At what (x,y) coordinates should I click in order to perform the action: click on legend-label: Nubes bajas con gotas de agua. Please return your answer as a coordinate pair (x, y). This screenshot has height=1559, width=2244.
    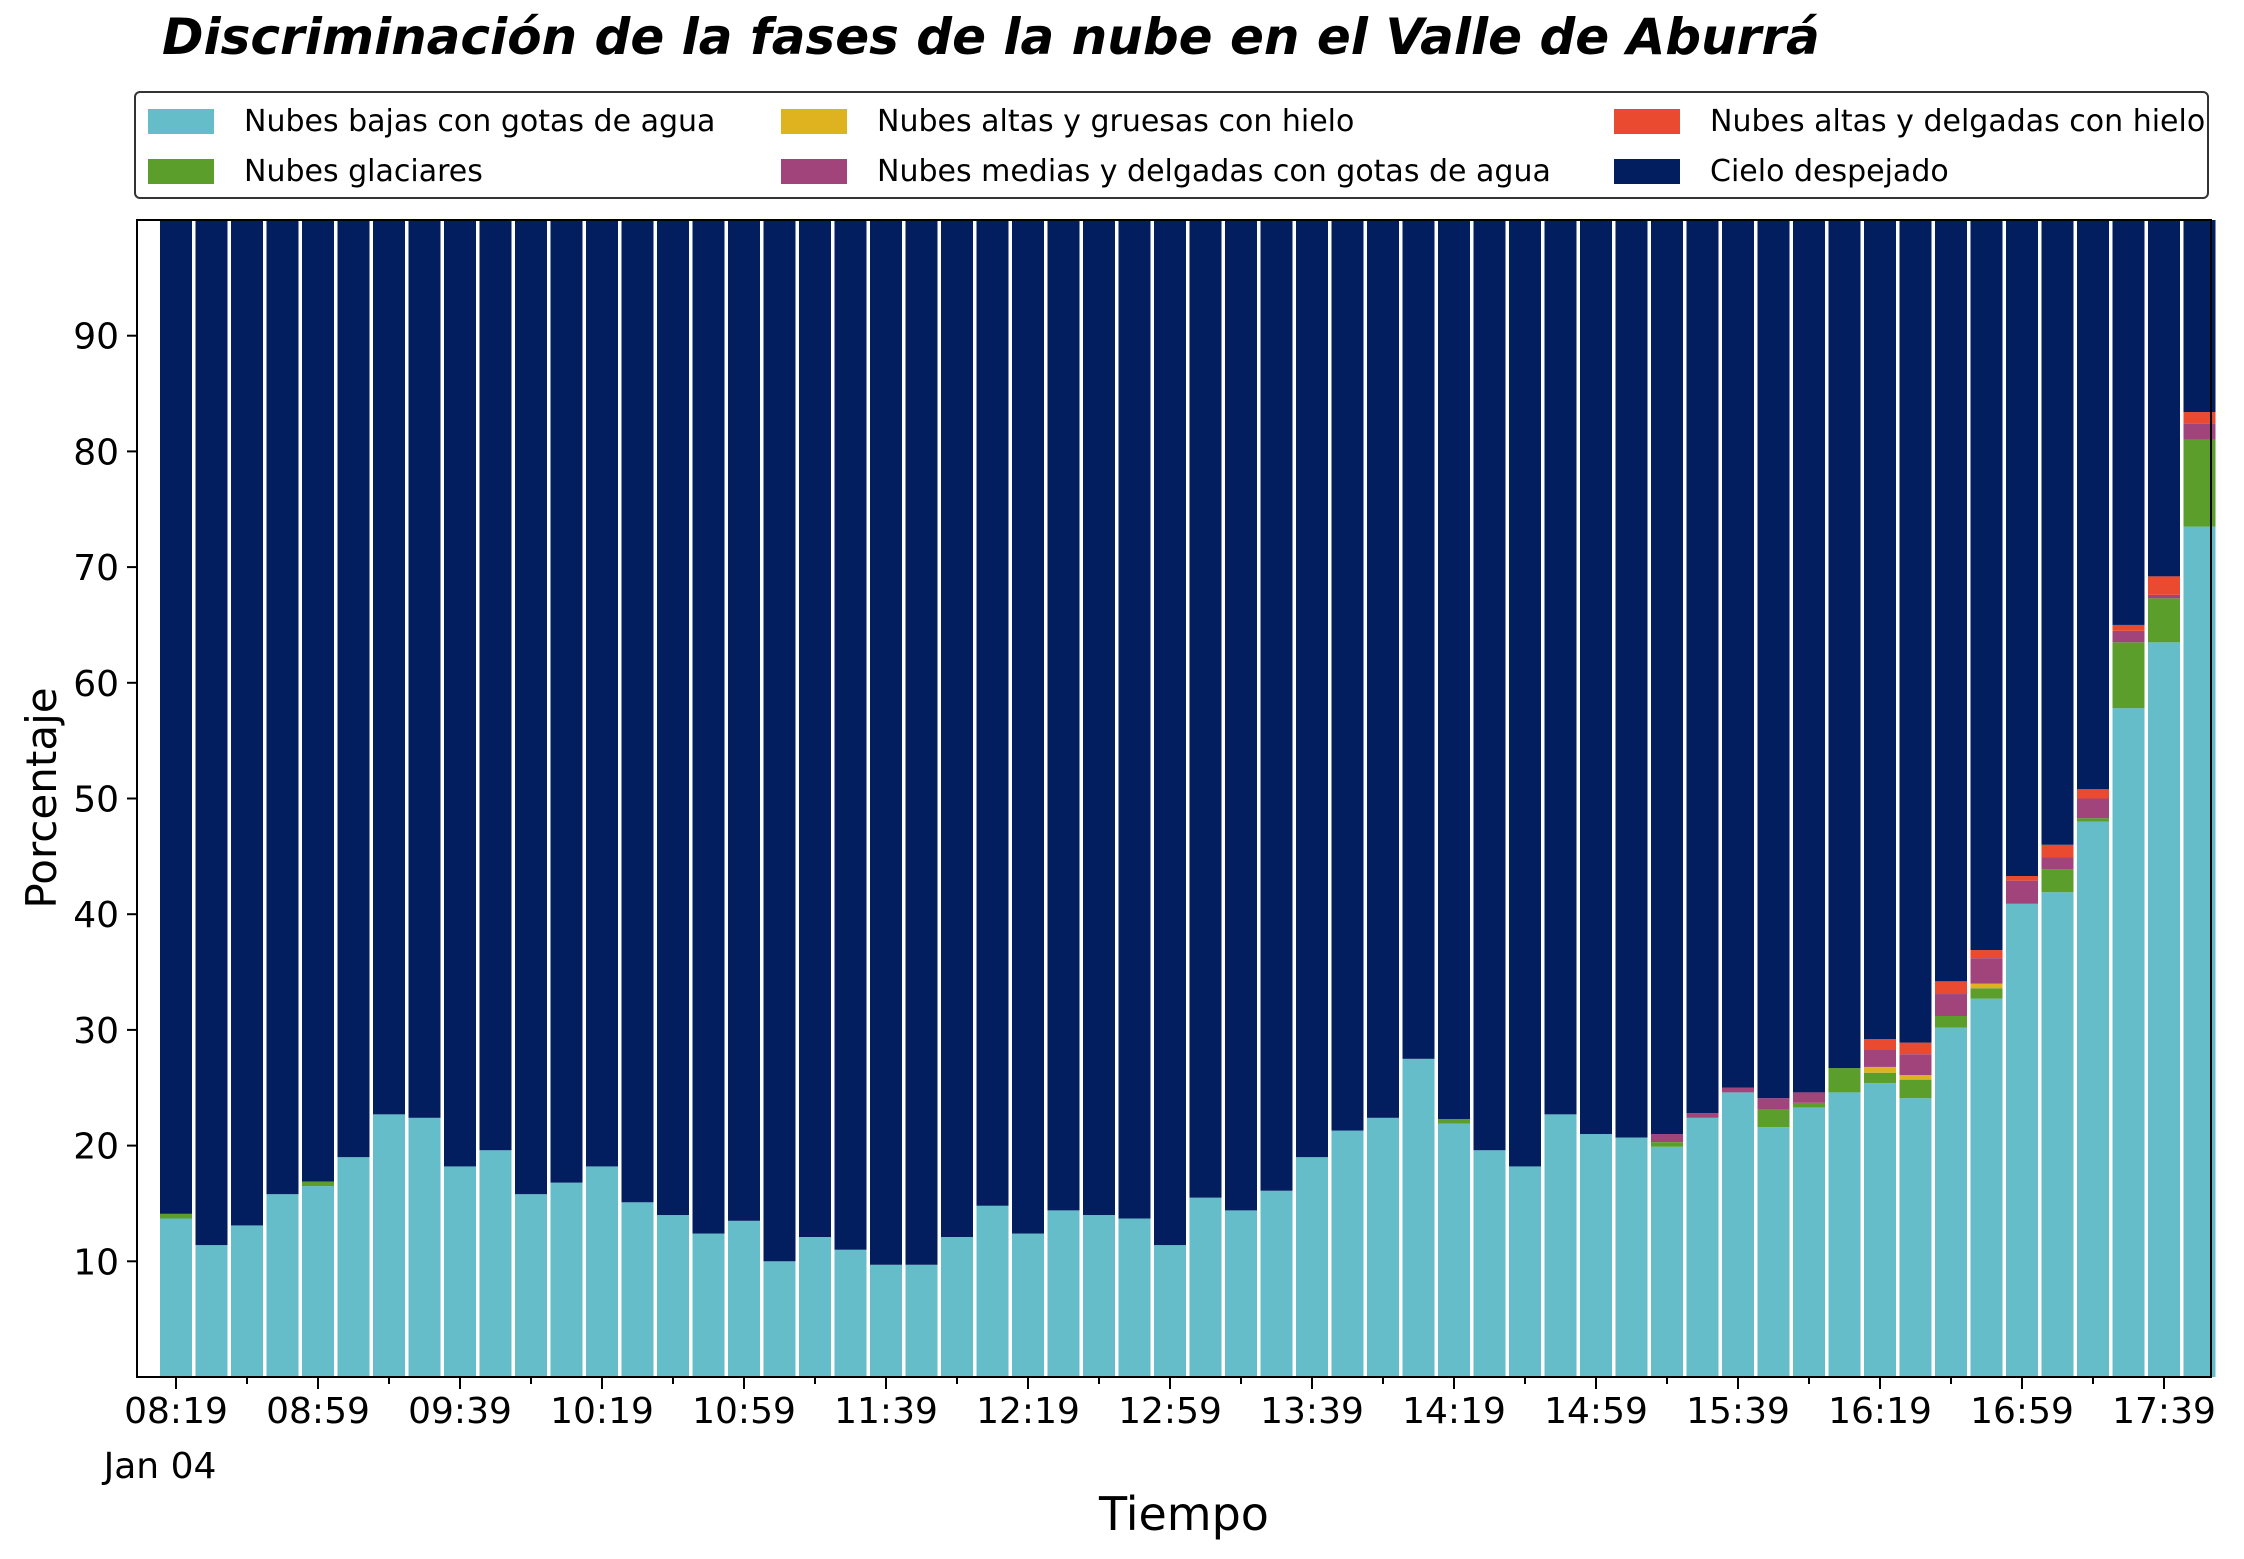
    Looking at the image, I should click on (480, 121).